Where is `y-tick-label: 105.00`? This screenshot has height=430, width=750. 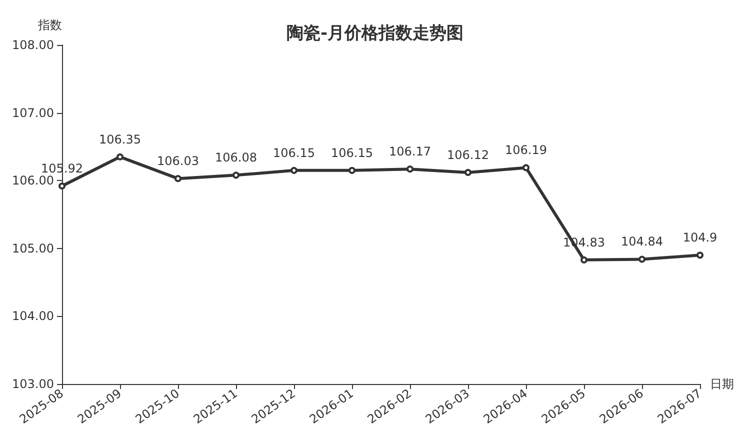
y-tick-label: 105.00 is located at coordinates (33, 248).